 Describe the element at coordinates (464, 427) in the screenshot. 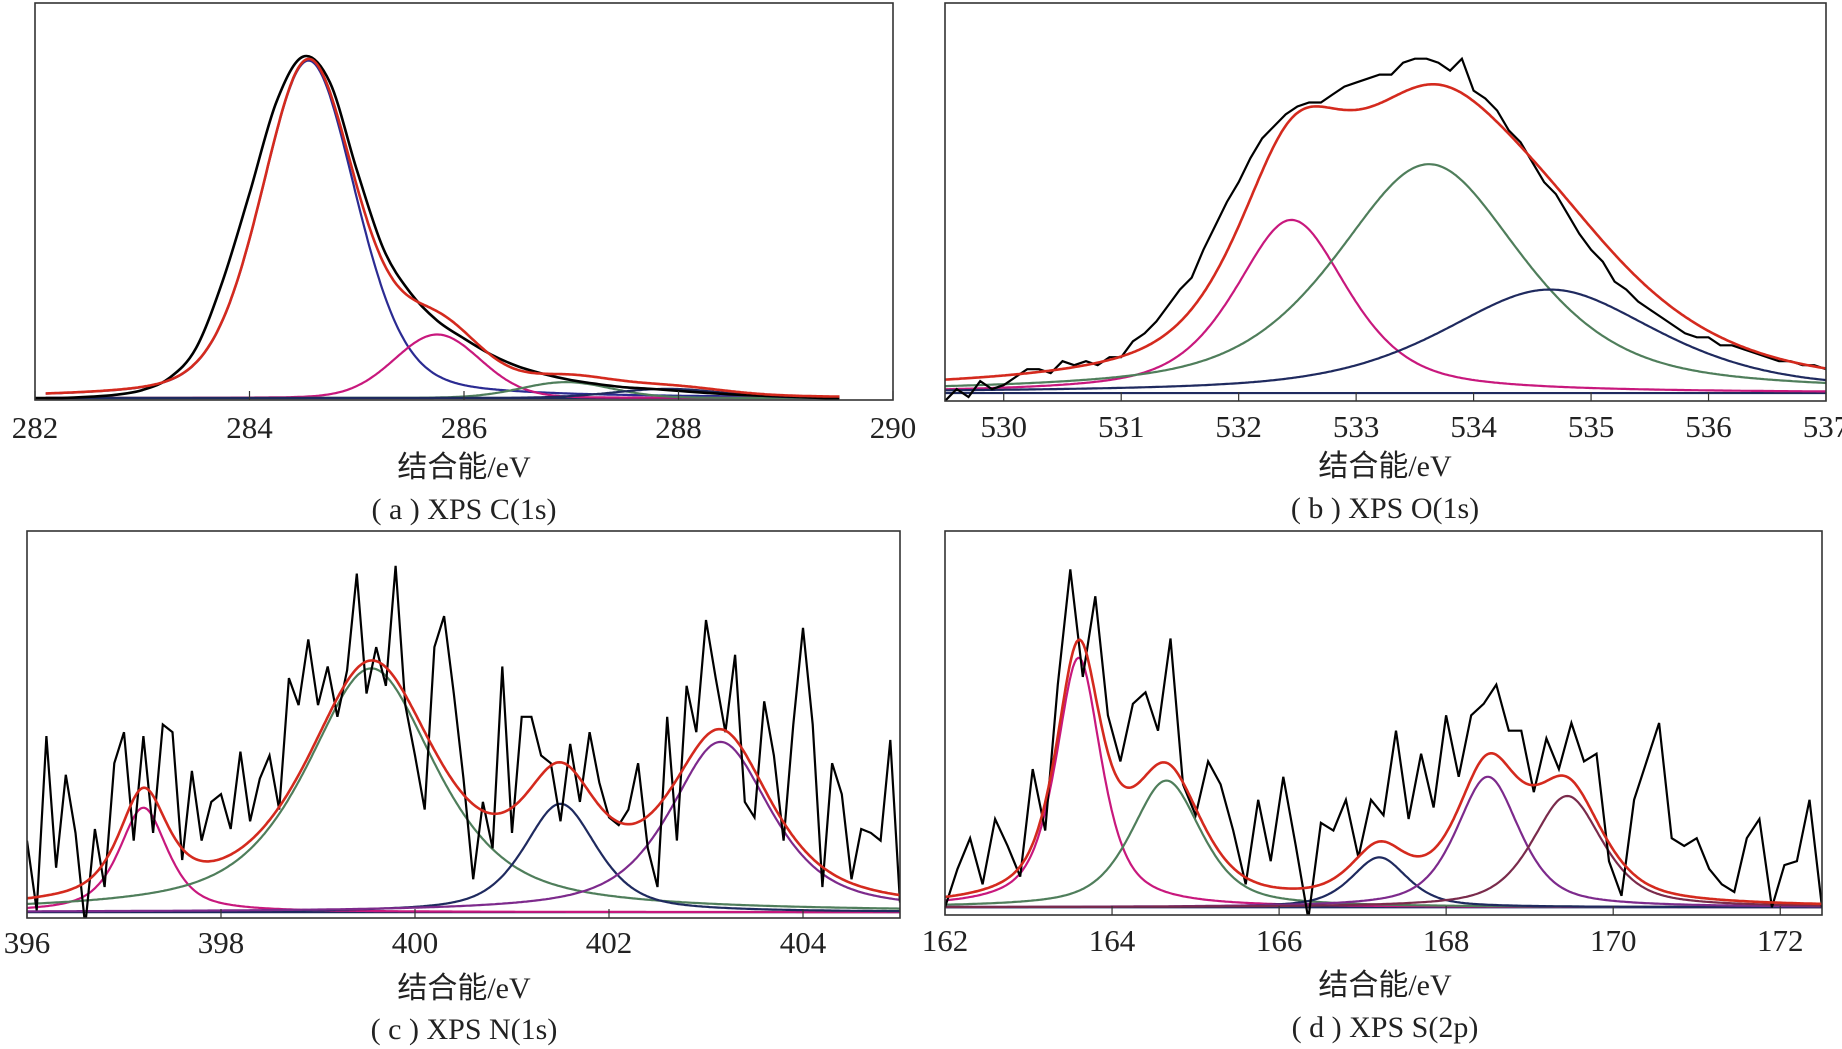

I see `x-tick-label: 286` at that location.